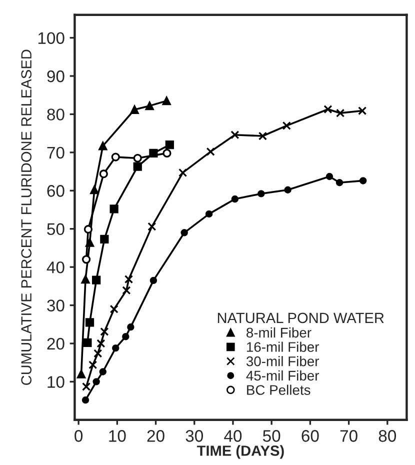  I want to click on x-tick-label: 70, so click(349, 436).